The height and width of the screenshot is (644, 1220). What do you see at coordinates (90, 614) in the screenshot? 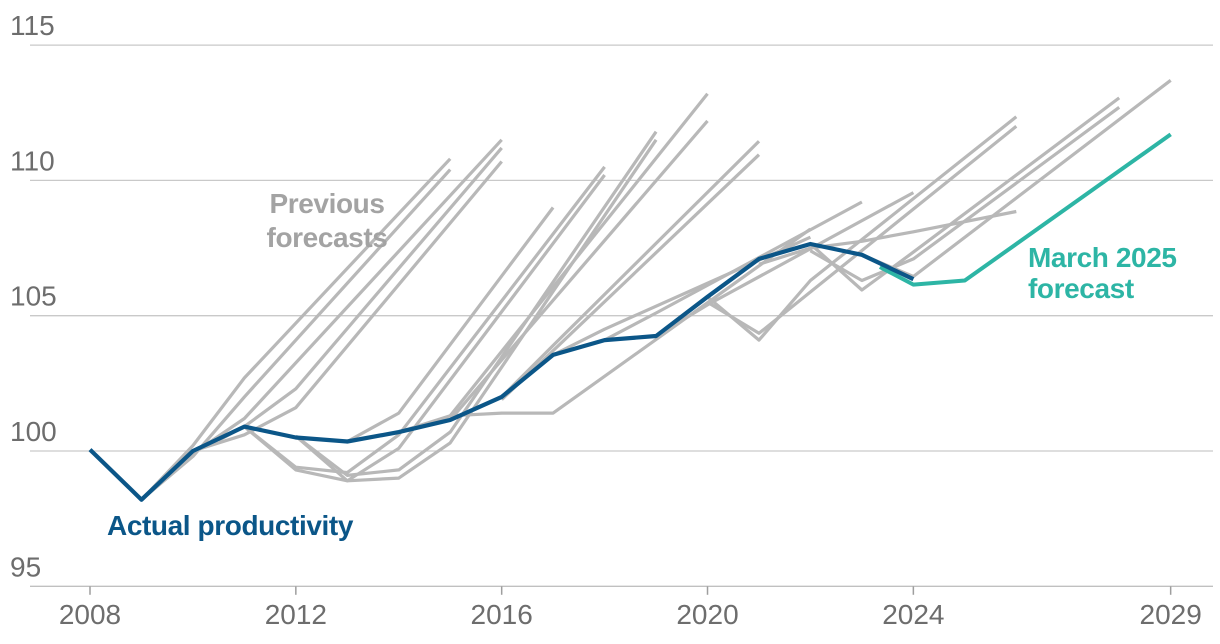
I see `x-axis-tick-label: 2008` at bounding box center [90, 614].